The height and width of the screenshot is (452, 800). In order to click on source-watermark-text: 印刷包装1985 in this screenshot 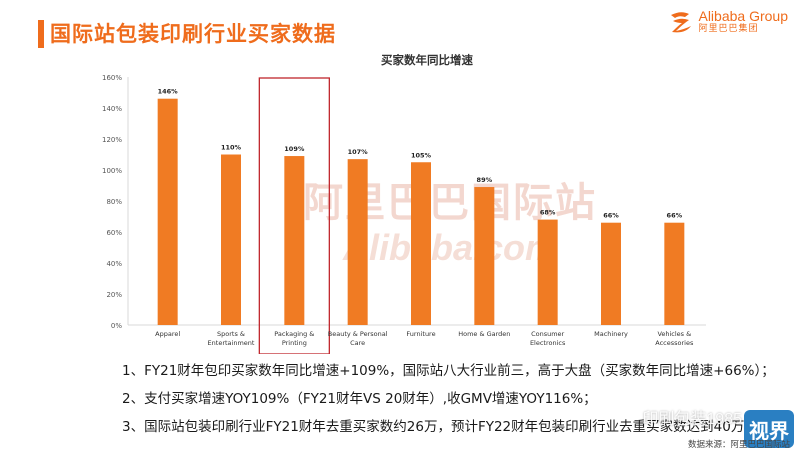, I will do `click(692, 419)`.